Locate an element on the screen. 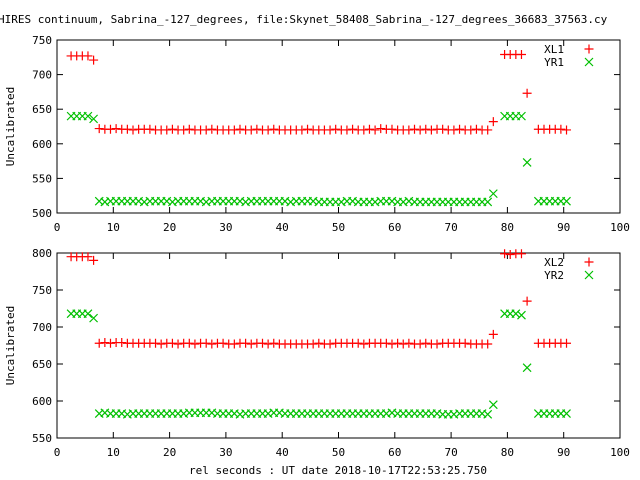 The width and height of the screenshot is (640, 480). y-axis-label: Uncalibrated is located at coordinates (10, 126).